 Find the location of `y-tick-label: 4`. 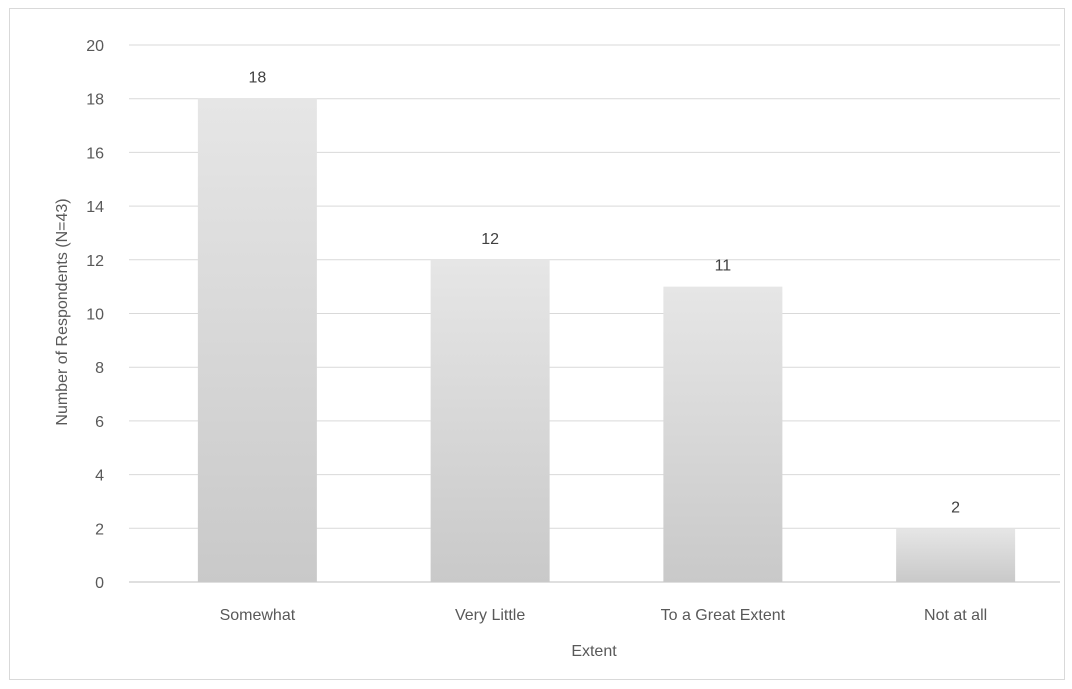

y-tick-label: 4 is located at coordinates (99, 476).